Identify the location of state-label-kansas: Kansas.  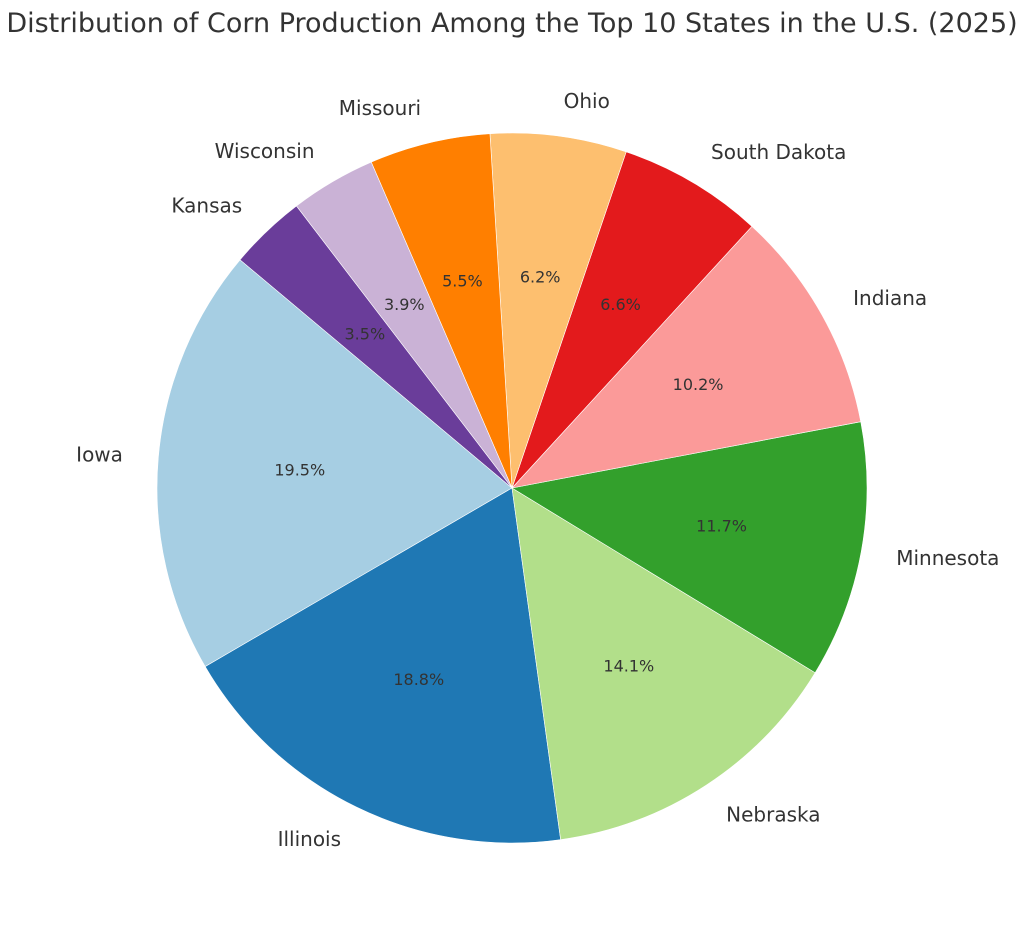
(206, 206).